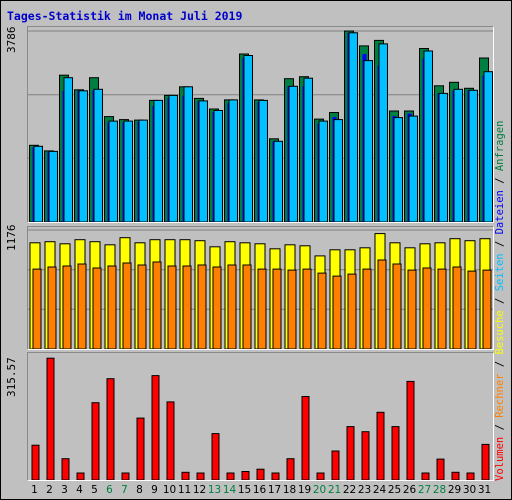  I want to click on x-label-day-7: 7, so click(124, 490).